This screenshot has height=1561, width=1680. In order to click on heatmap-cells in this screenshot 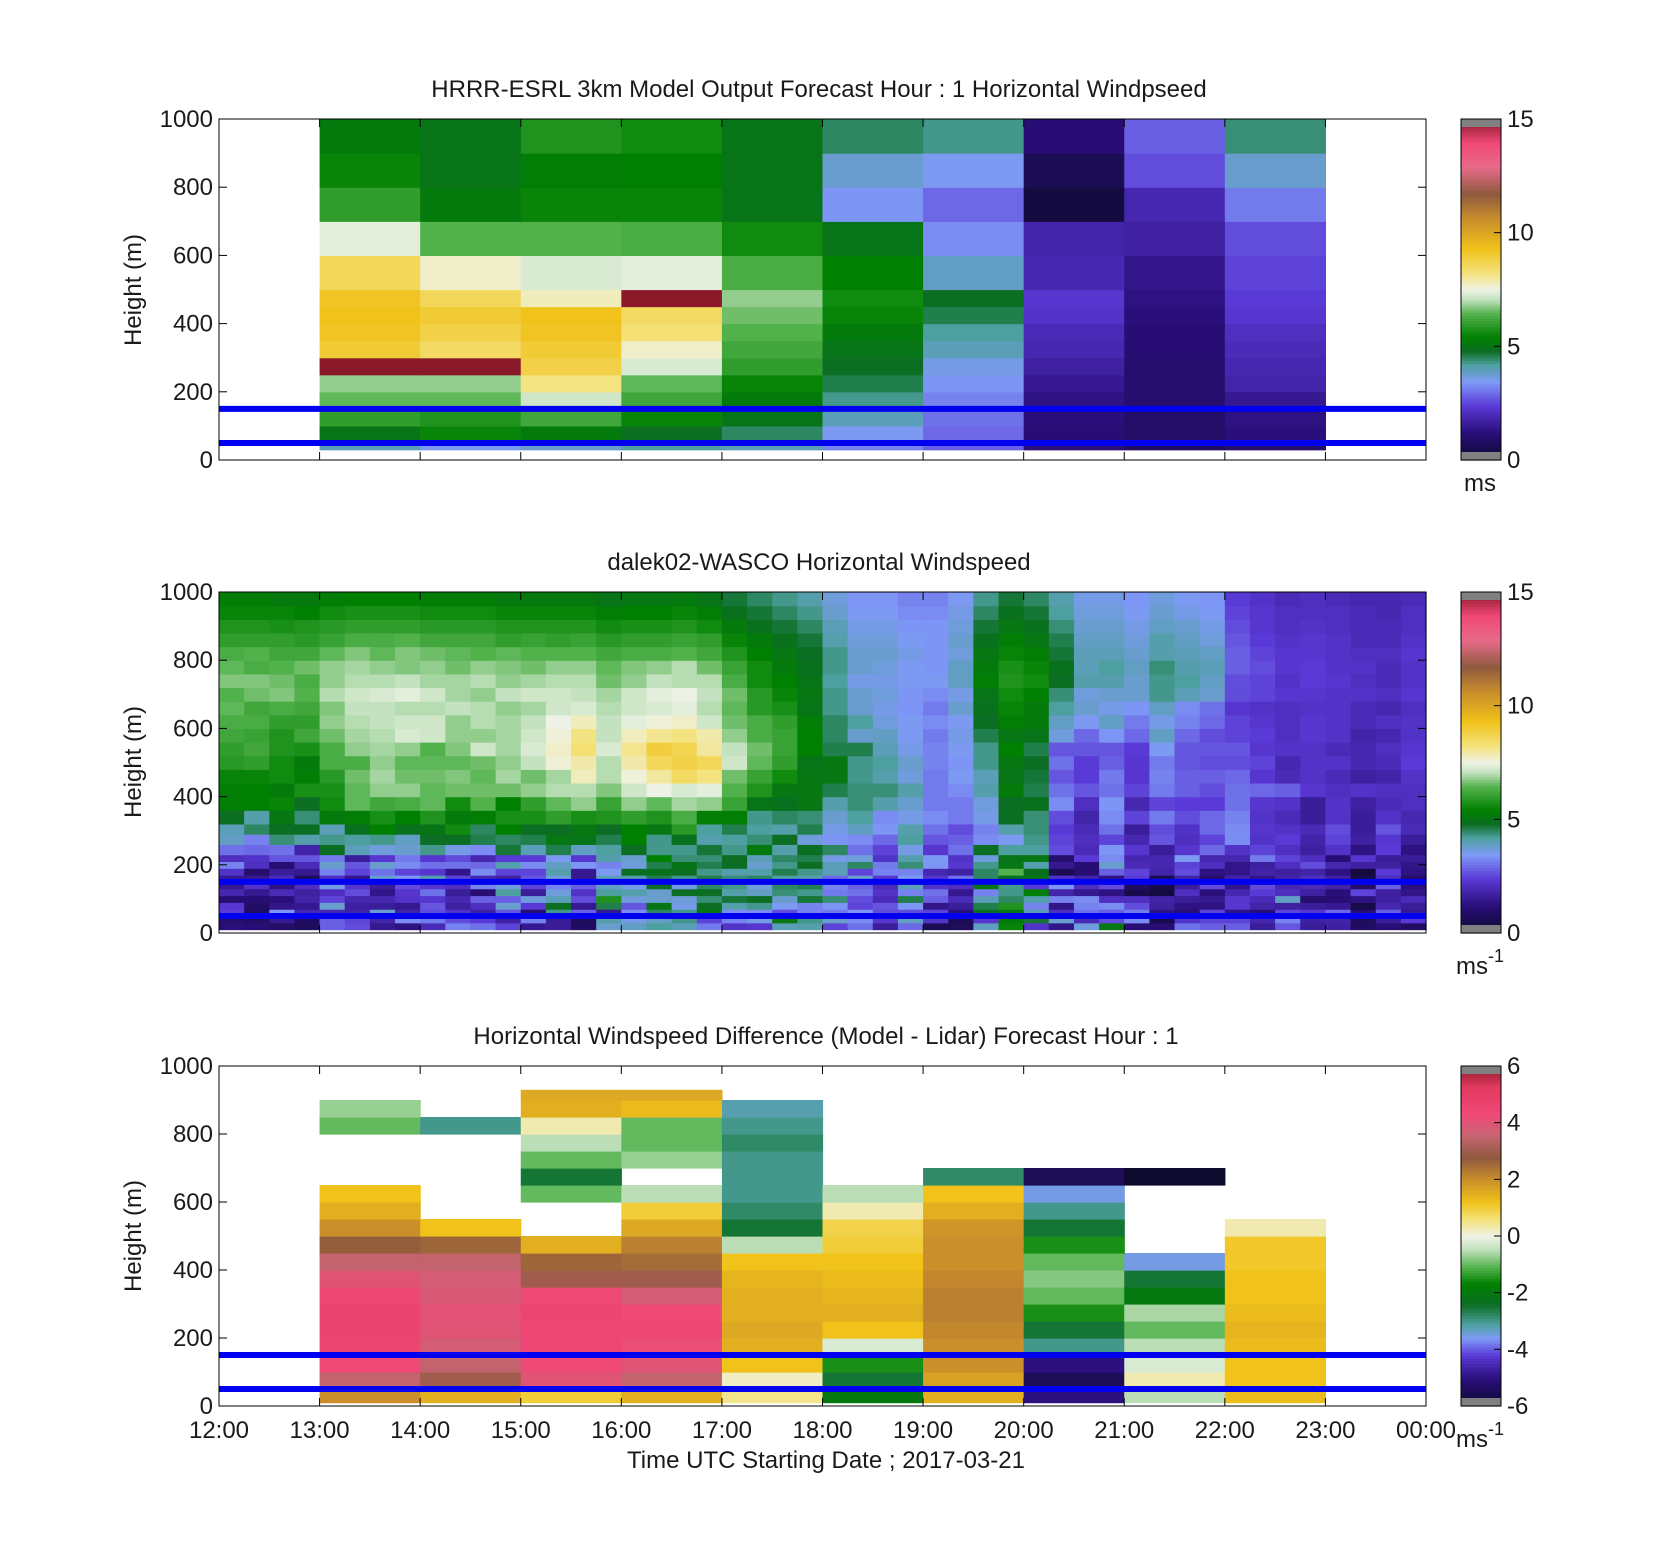, I will do `click(823, 285)`.